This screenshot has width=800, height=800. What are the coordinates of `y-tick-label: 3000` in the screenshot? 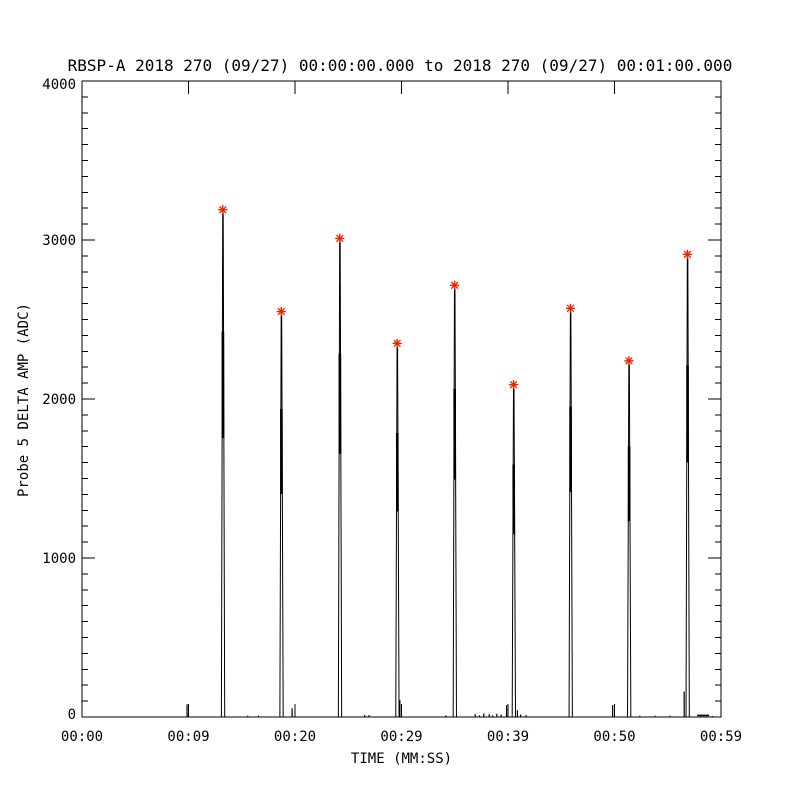 It's located at (59, 241).